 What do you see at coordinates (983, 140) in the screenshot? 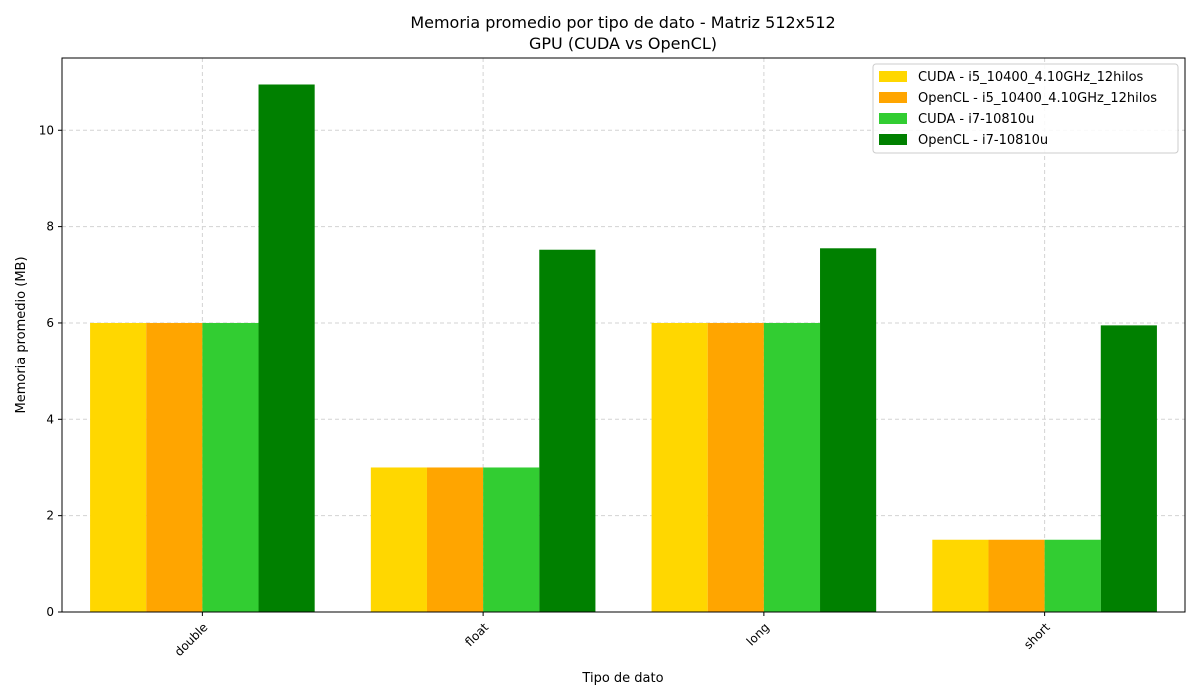
I see `legend-label: OpenCL - i7-10810u` at bounding box center [983, 140].